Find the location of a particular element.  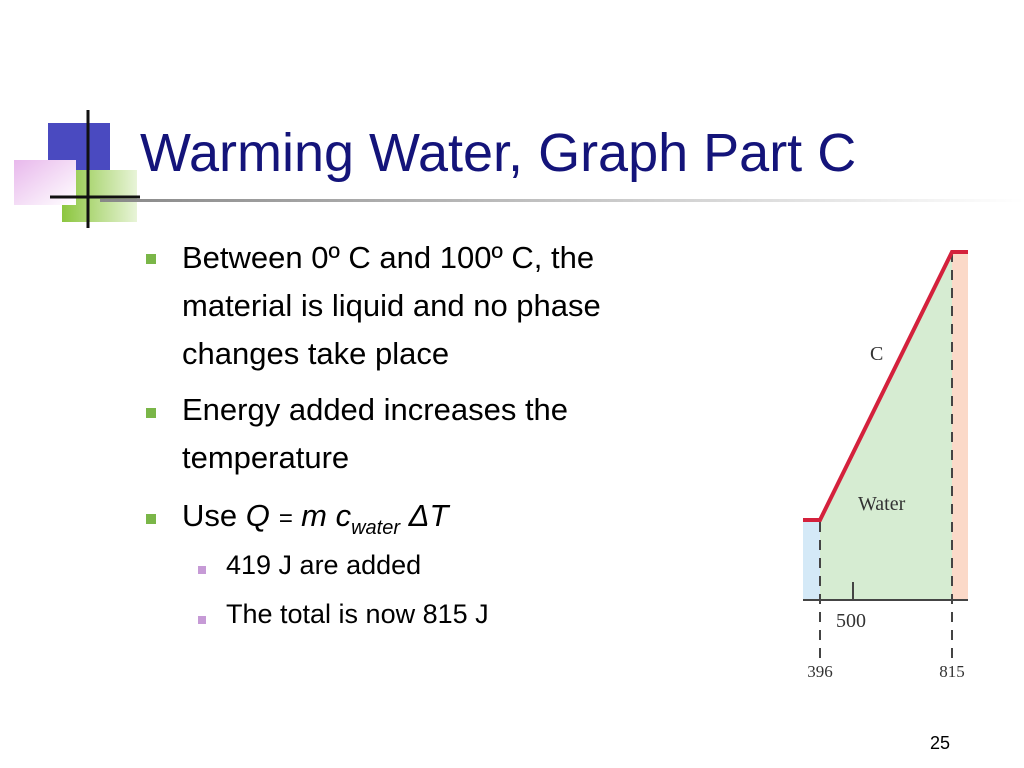

phase-label: C is located at coordinates (876, 354).